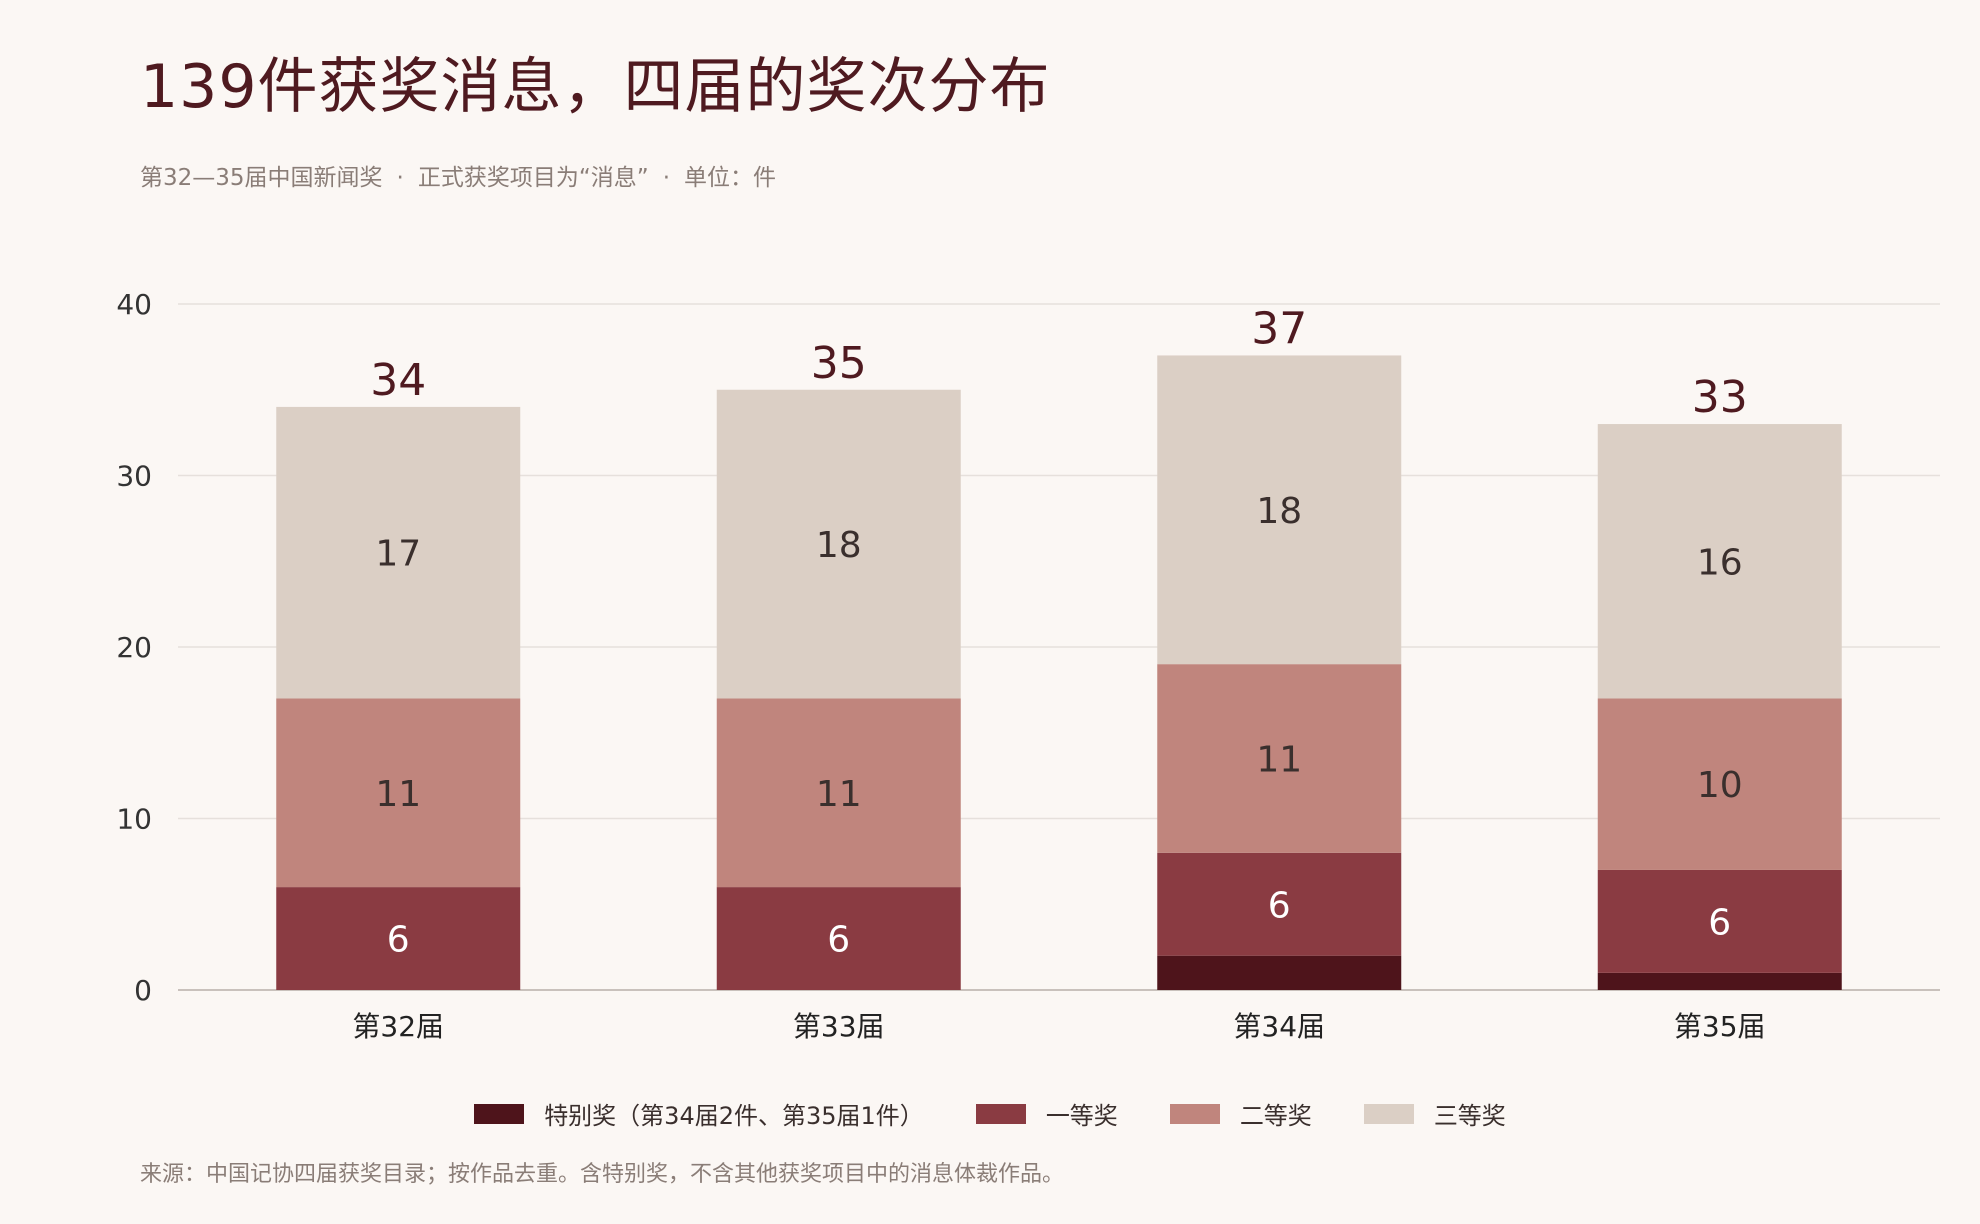  I want to click on legend-item-special: 特别奖（第34届2件、第35届1件）, so click(699, 1113).